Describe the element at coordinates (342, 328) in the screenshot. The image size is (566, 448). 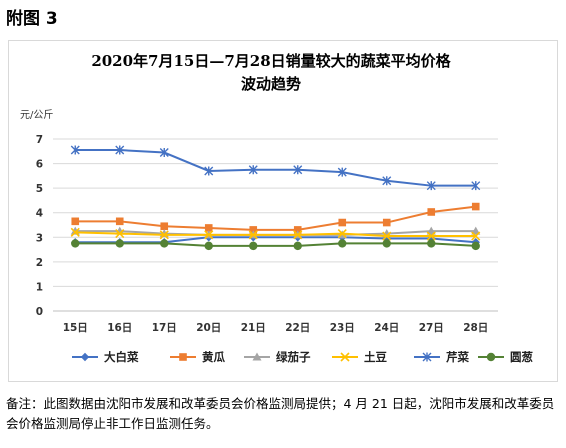
I see `x-tick-label: 23日` at that location.